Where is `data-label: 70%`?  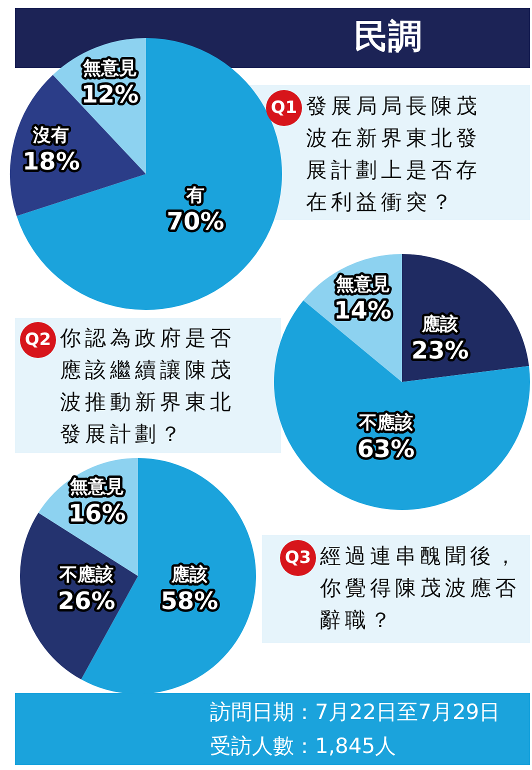
data-label: 70% is located at coordinates (195, 222).